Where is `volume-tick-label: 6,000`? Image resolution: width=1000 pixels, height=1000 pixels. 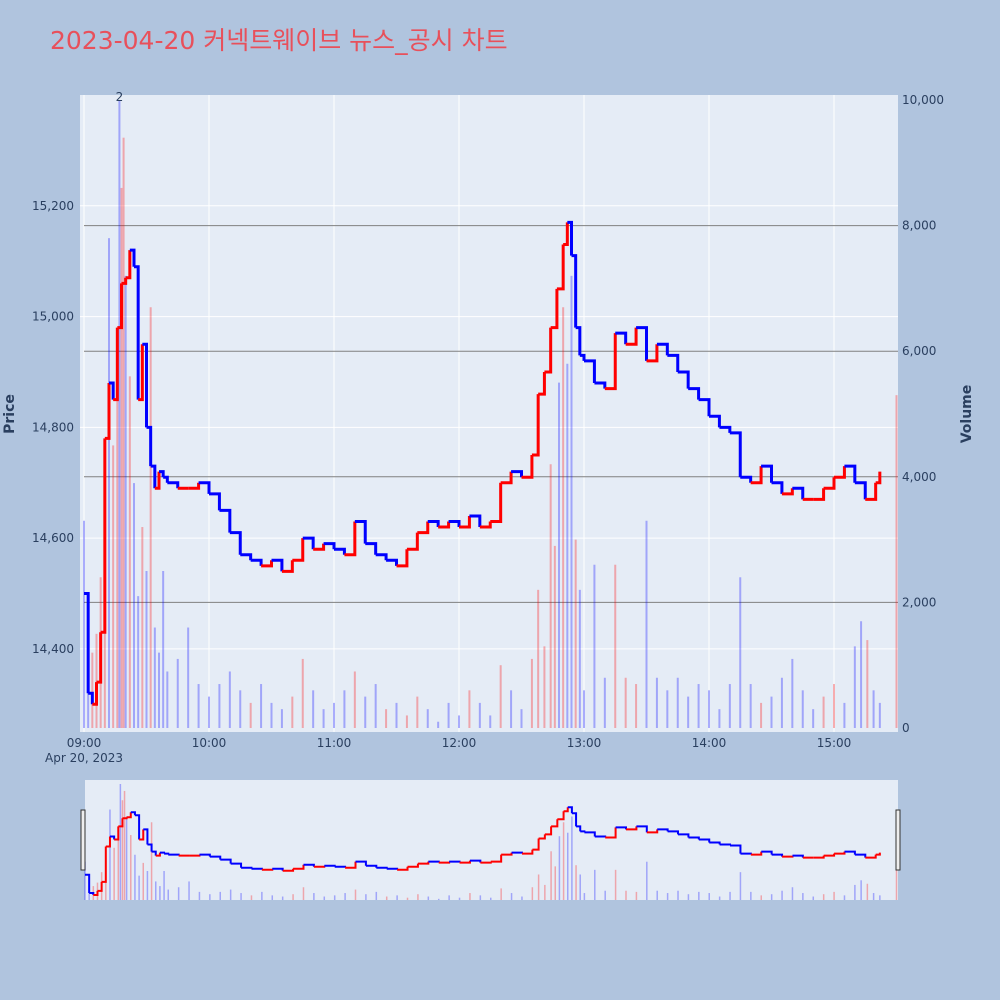
volume-tick-label: 6,000 is located at coordinates (919, 351).